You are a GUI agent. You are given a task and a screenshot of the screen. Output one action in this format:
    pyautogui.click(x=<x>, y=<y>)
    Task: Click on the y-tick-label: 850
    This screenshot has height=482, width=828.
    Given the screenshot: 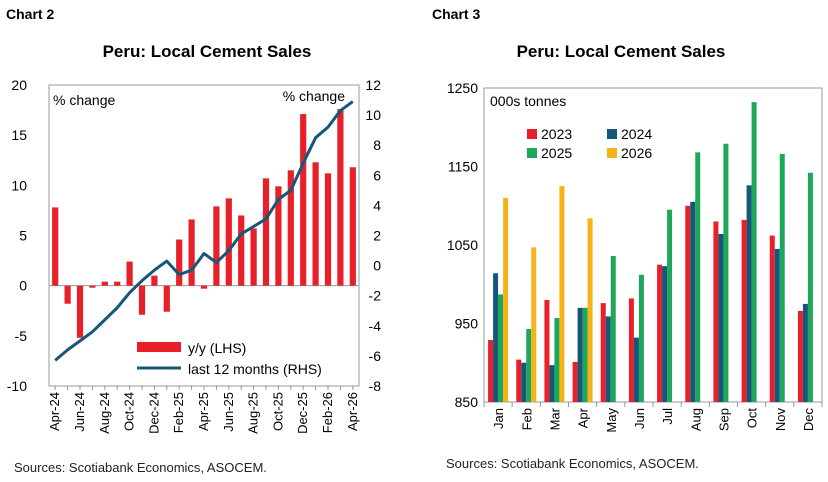 What is the action you would take?
    pyautogui.click(x=467, y=402)
    